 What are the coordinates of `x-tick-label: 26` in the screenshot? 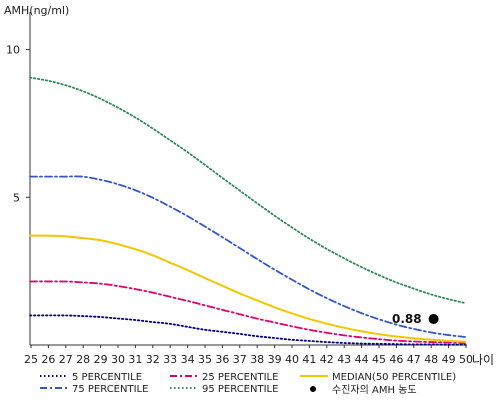 It's located at (48, 359).